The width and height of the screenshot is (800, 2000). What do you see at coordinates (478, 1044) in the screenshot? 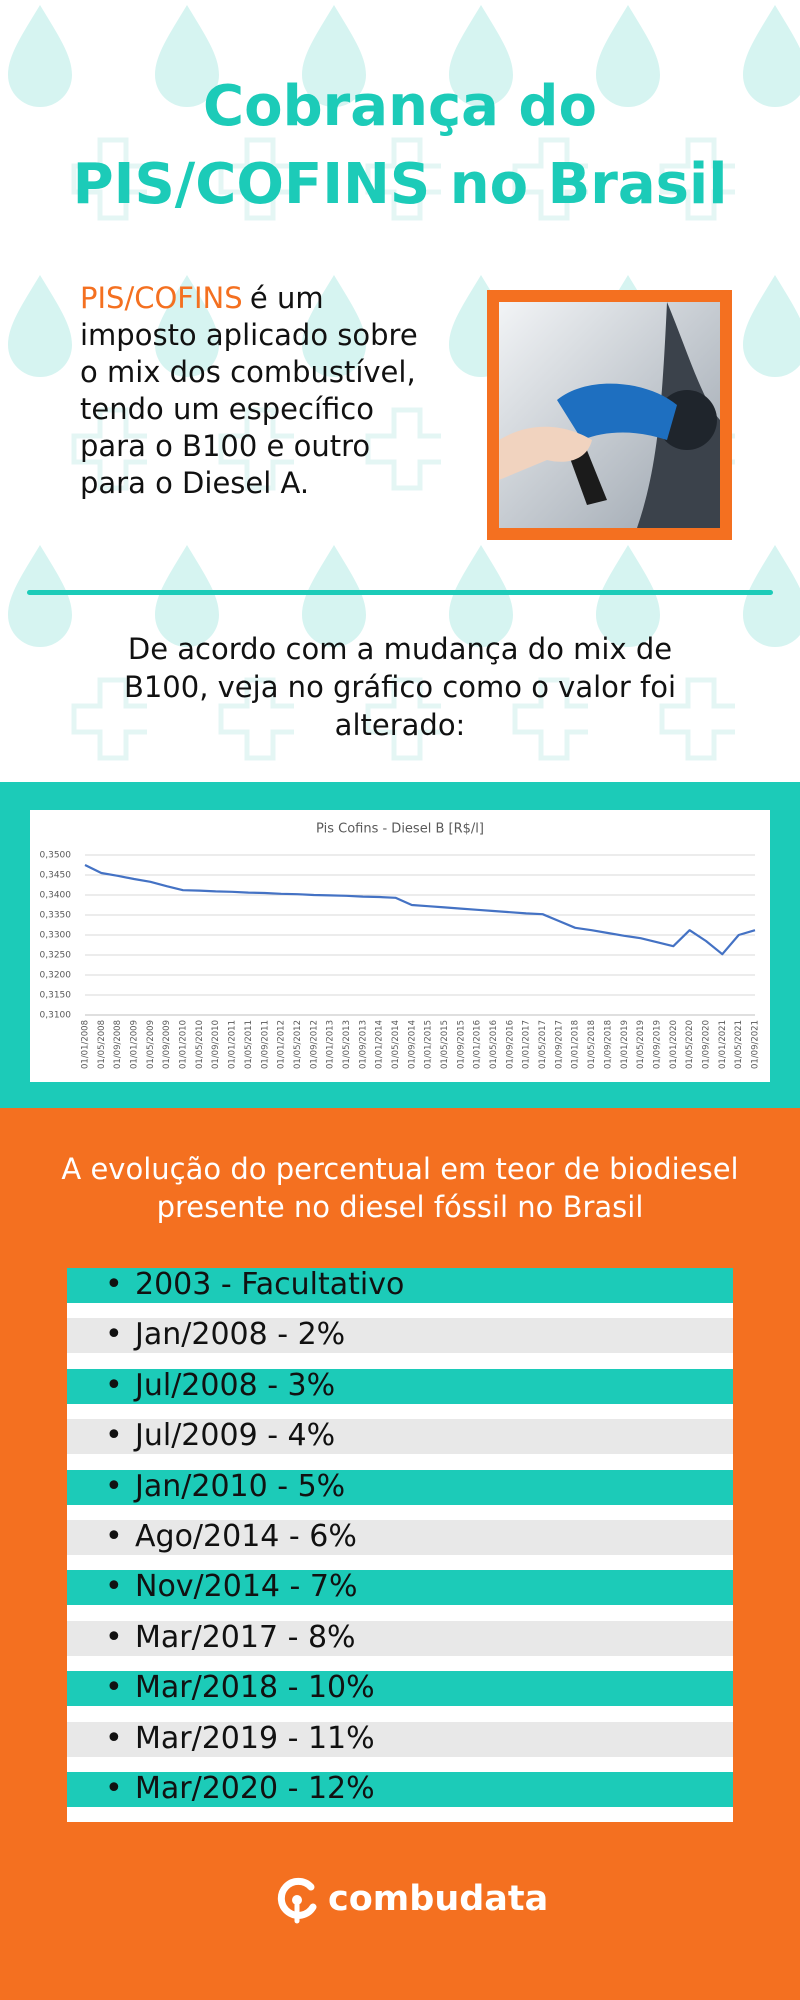
I see `x-tick-label: 01/01/2016` at bounding box center [478, 1044].